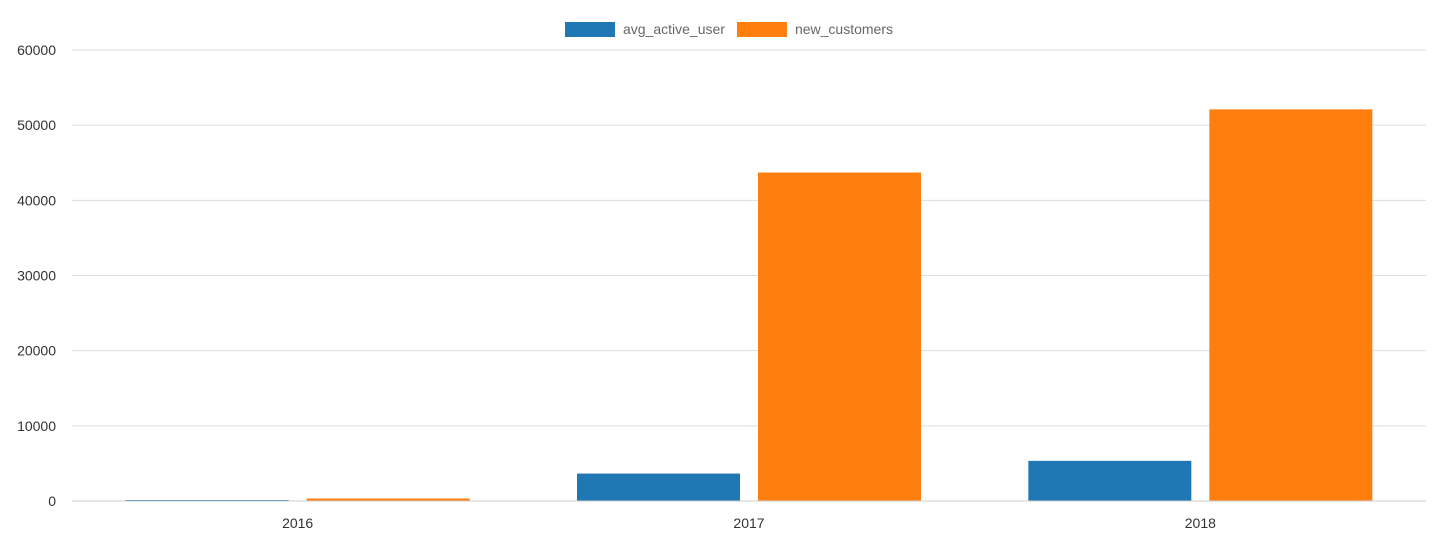 The height and width of the screenshot is (552, 1436). What do you see at coordinates (36, 125) in the screenshot?
I see `y-tick-label: 50000` at bounding box center [36, 125].